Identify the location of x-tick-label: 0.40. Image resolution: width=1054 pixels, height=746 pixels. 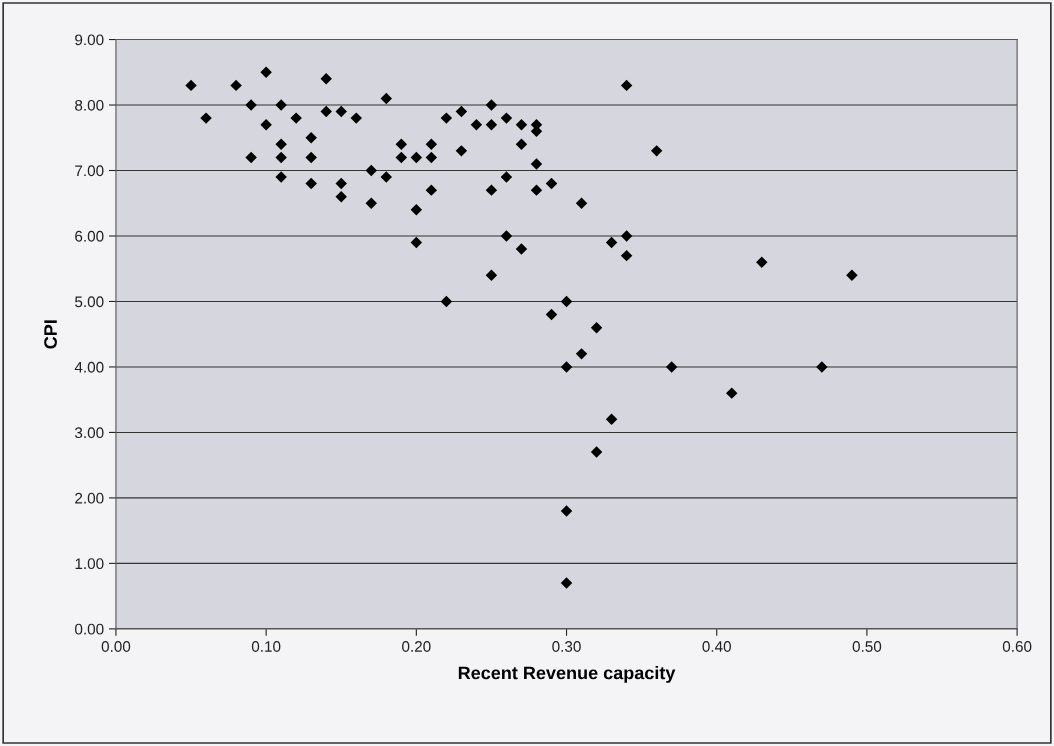
(716, 646).